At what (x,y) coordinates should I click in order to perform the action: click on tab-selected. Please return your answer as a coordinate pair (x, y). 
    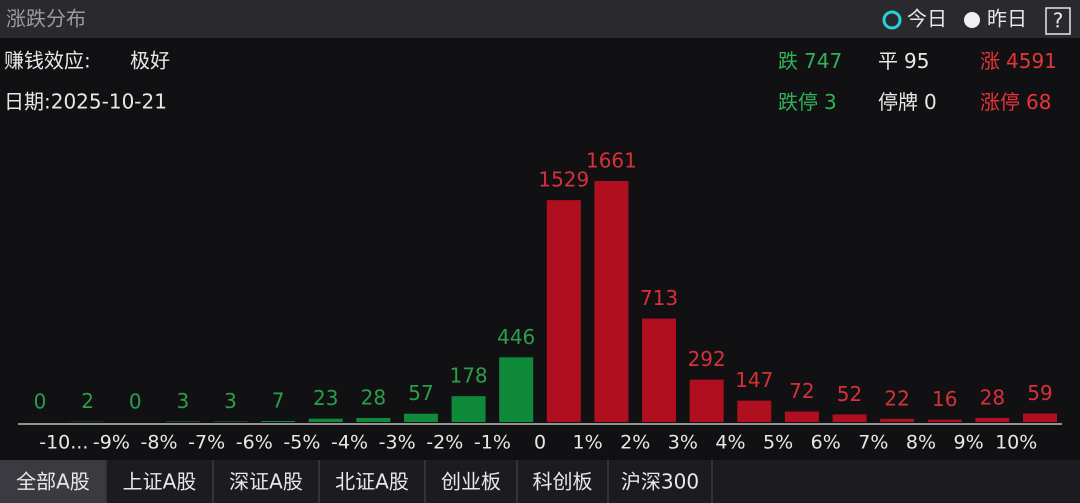
    Looking at the image, I should click on (52, 481).